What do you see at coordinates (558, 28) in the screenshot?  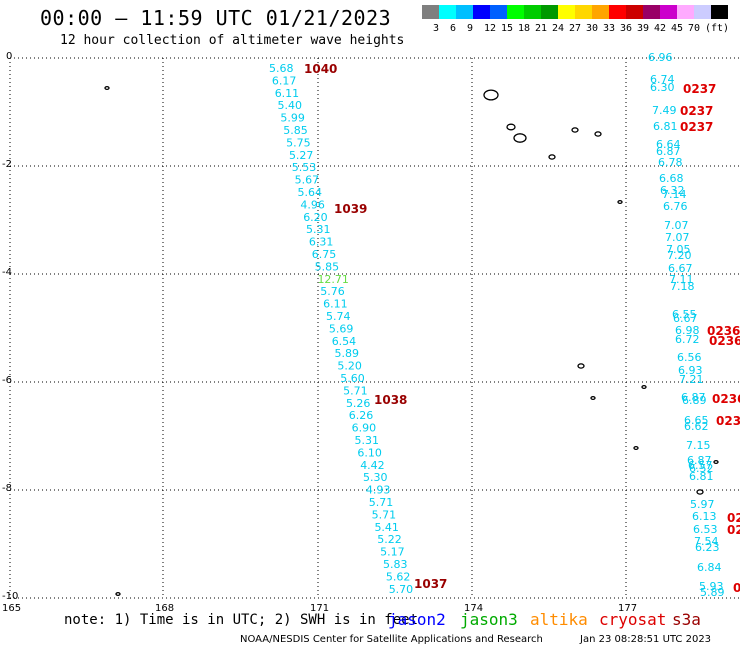 I see `scale-label: 24` at bounding box center [558, 28].